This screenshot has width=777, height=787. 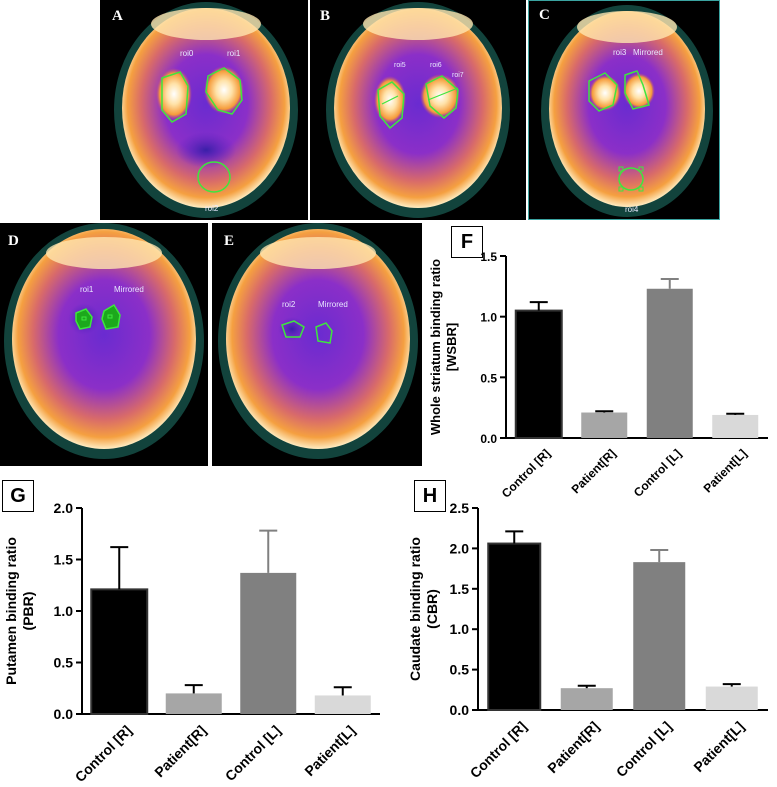 I want to click on roi-label: roi6, so click(x=436, y=65).